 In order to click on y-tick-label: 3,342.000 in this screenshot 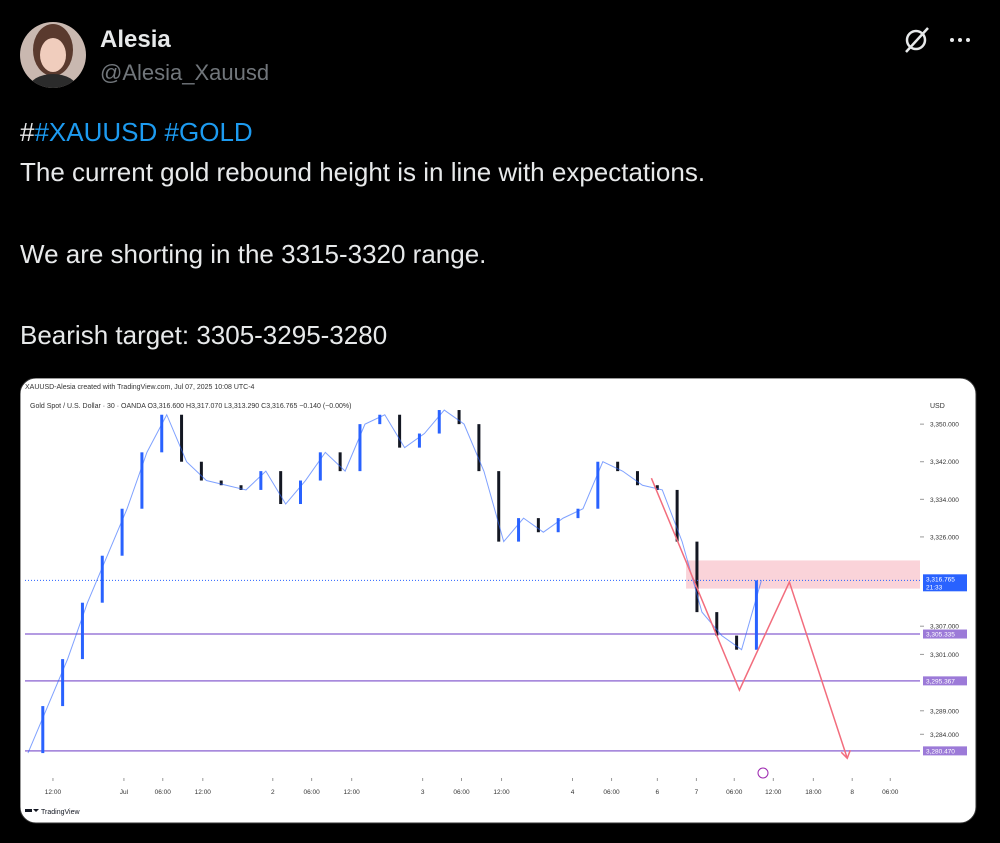, I will do `click(944, 462)`.